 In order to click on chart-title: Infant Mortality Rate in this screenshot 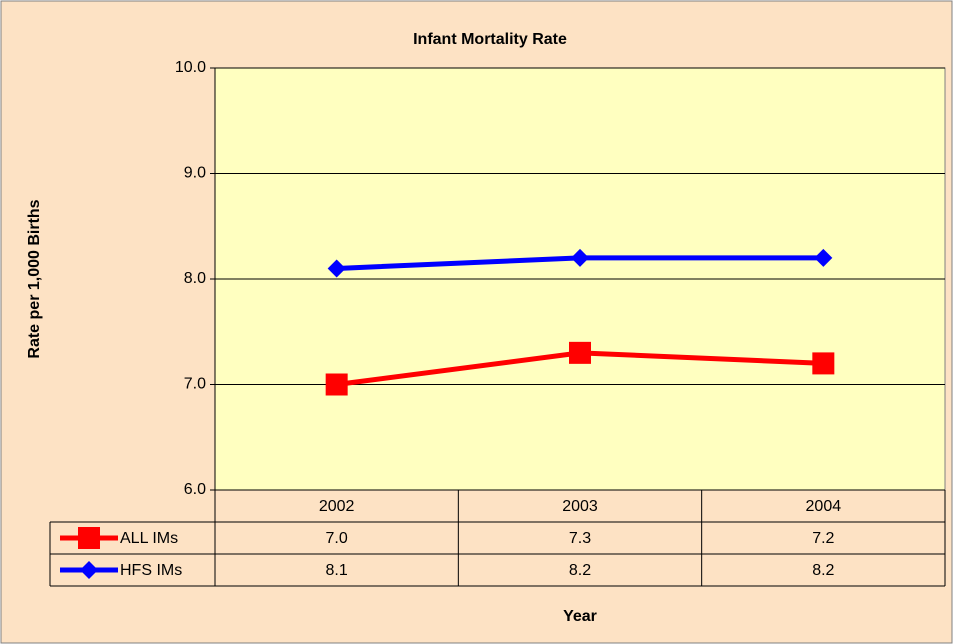, I will do `click(490, 39)`.